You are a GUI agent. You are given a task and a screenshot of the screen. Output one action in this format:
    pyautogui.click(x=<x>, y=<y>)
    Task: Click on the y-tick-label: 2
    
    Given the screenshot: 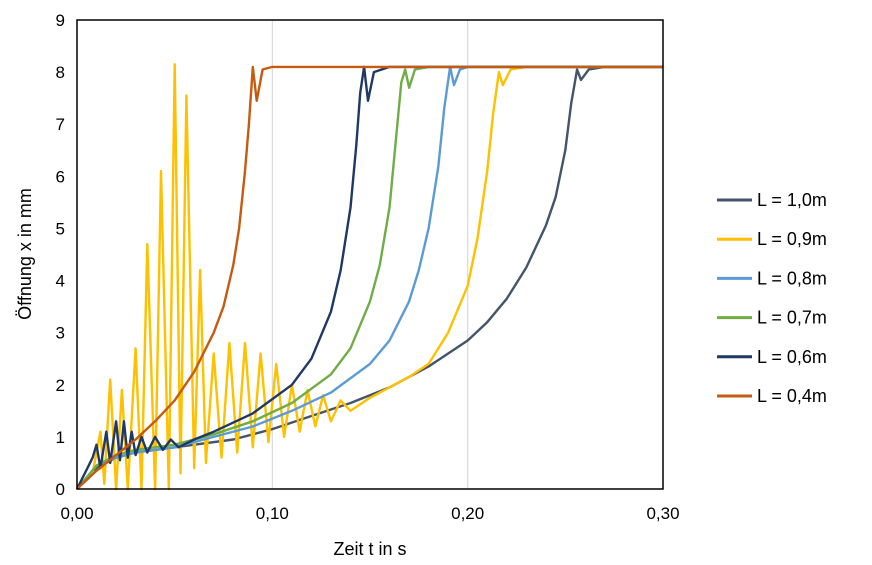 What is the action you would take?
    pyautogui.click(x=60, y=385)
    